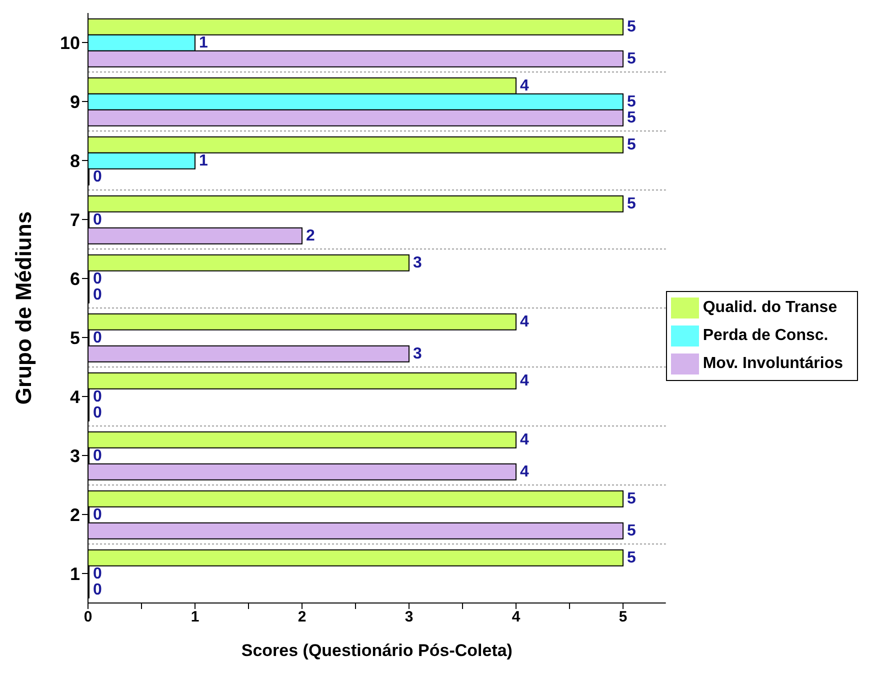  Describe the element at coordinates (75, 396) in the screenshot. I see `y-tick-label: 4` at that location.